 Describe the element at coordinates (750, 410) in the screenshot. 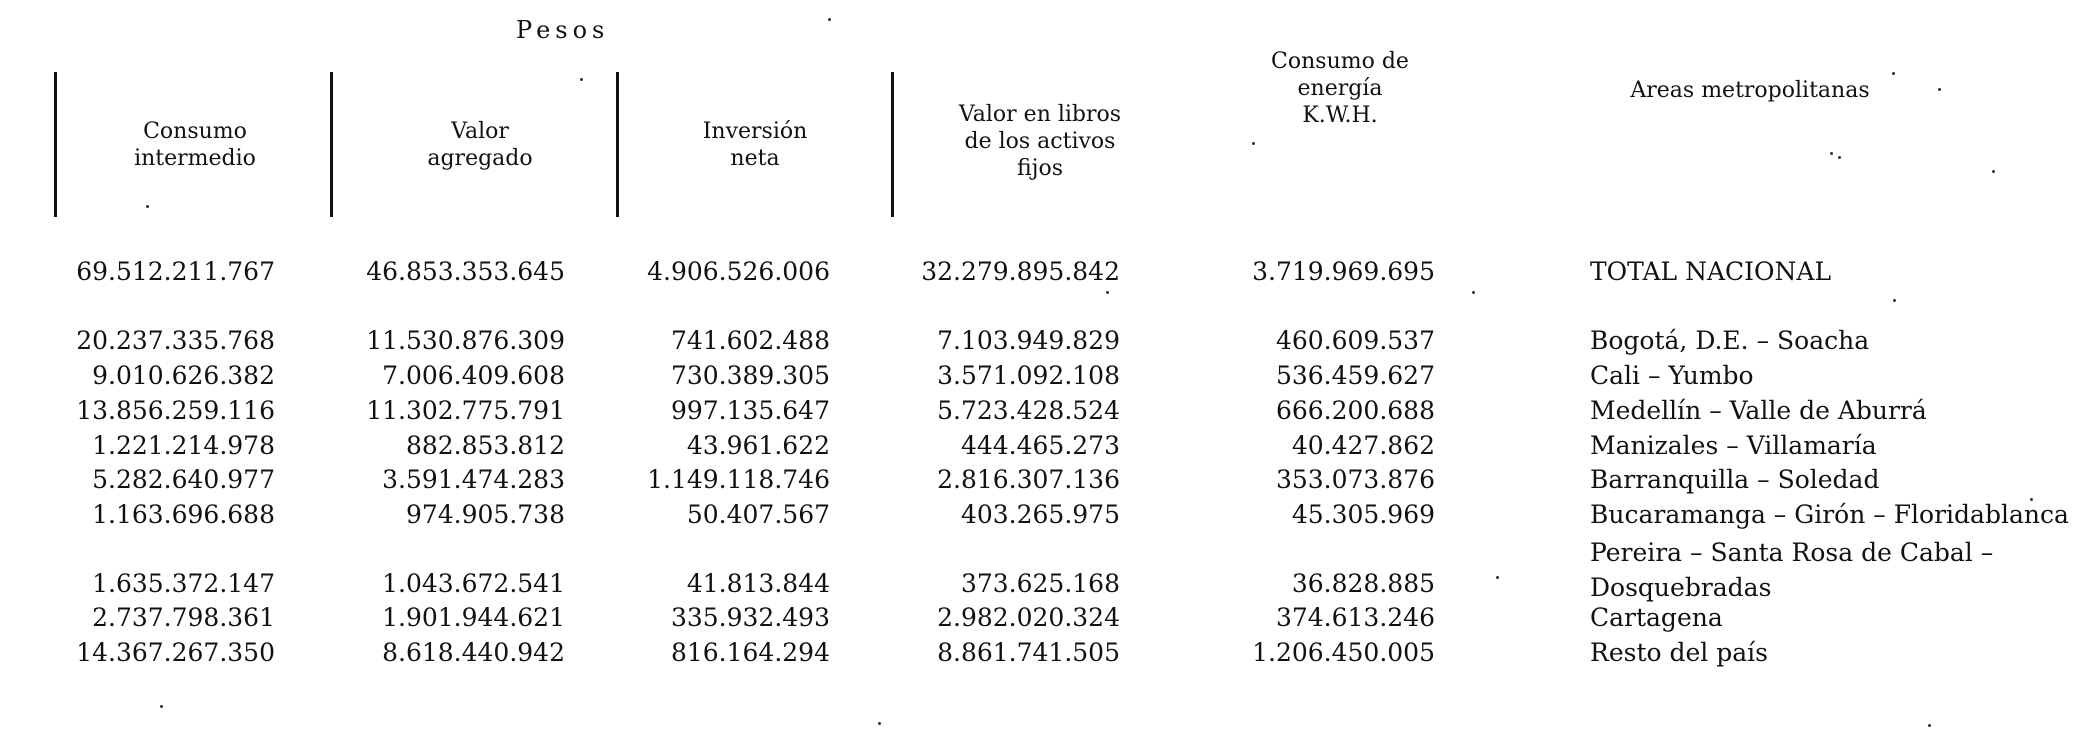

I see `cell-inversion-neta: 997.135.647` at that location.